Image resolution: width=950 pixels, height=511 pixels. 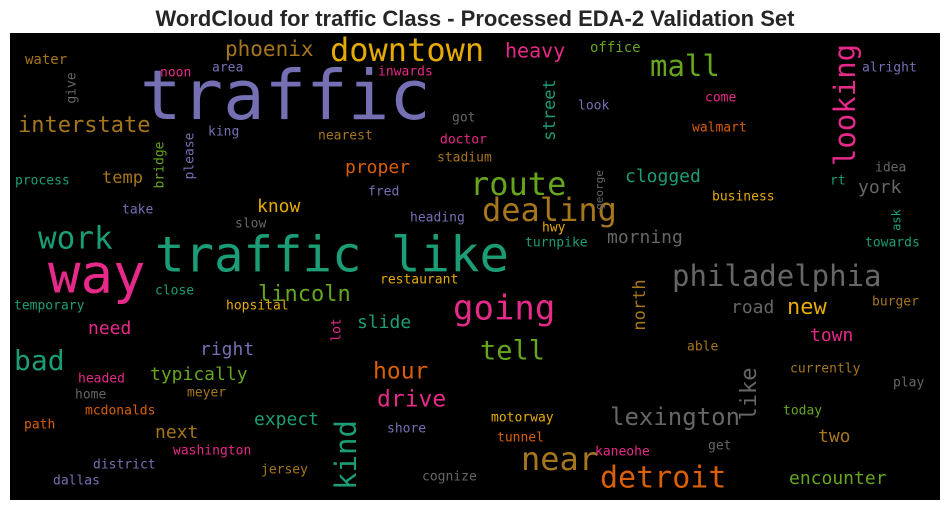 I want to click on word: cognize, so click(x=449, y=477).